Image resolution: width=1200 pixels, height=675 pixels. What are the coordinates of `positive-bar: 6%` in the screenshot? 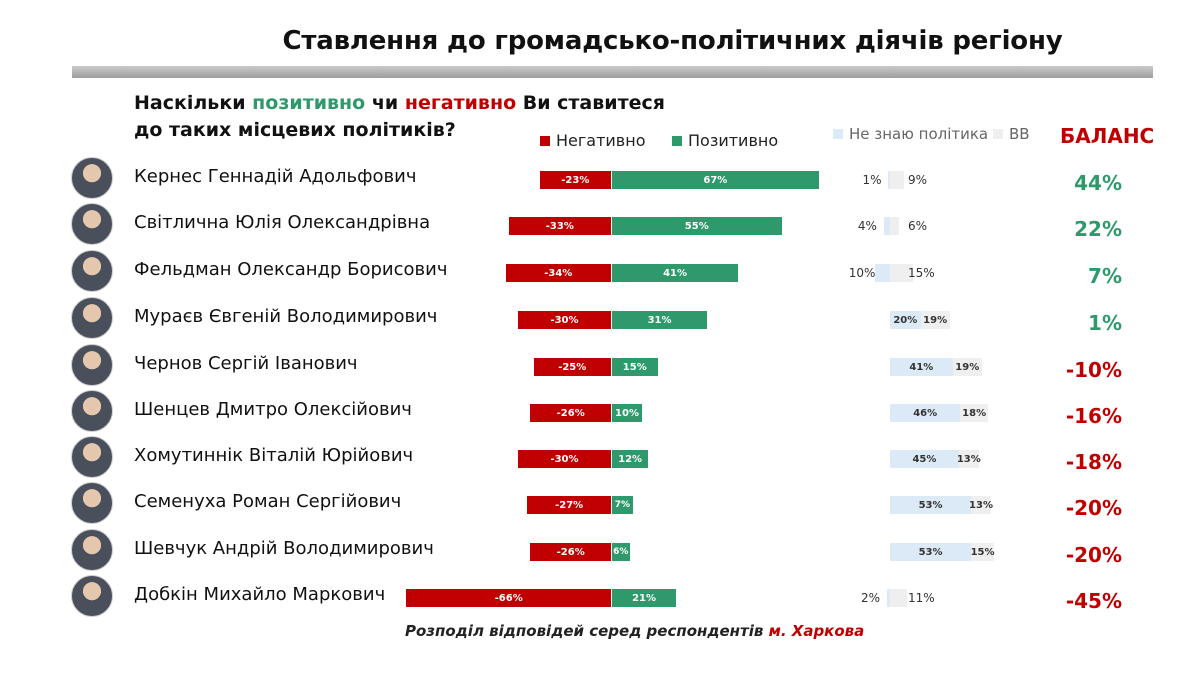 It's located at (620, 552).